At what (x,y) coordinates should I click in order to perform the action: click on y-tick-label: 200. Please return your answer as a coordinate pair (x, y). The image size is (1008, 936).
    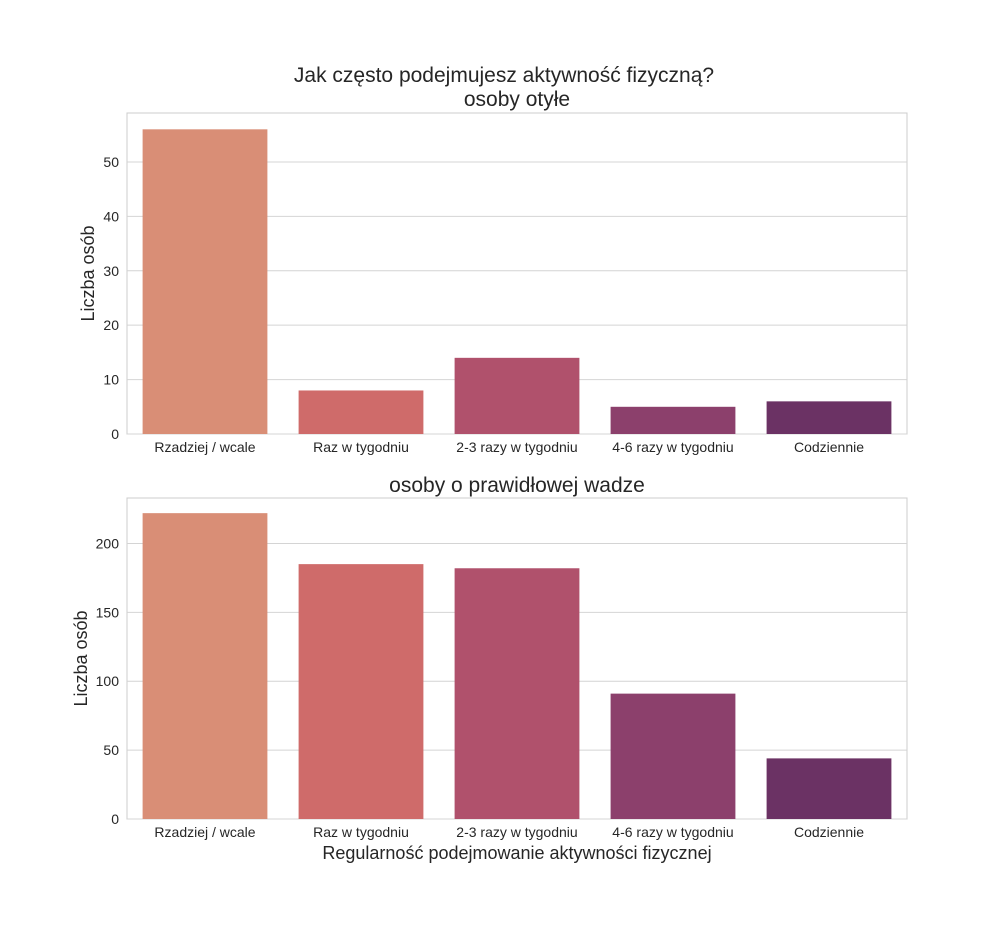
    Looking at the image, I should click on (108, 543).